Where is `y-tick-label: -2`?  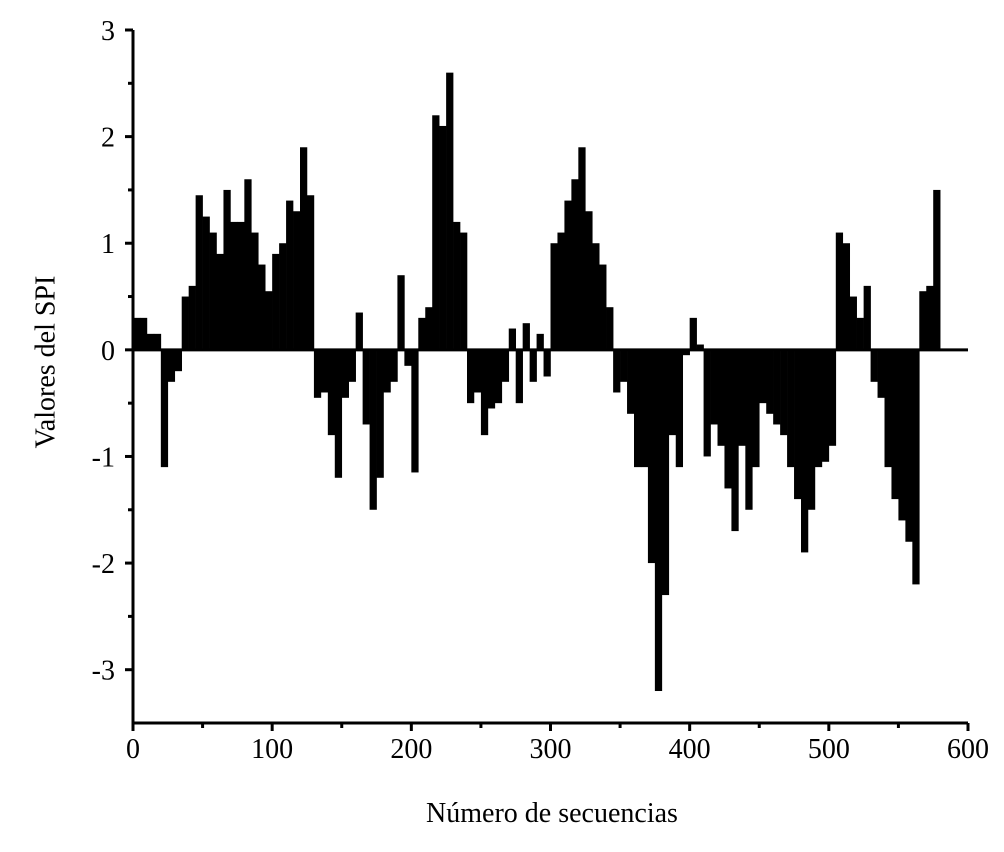
y-tick-label: -2 is located at coordinates (103, 564).